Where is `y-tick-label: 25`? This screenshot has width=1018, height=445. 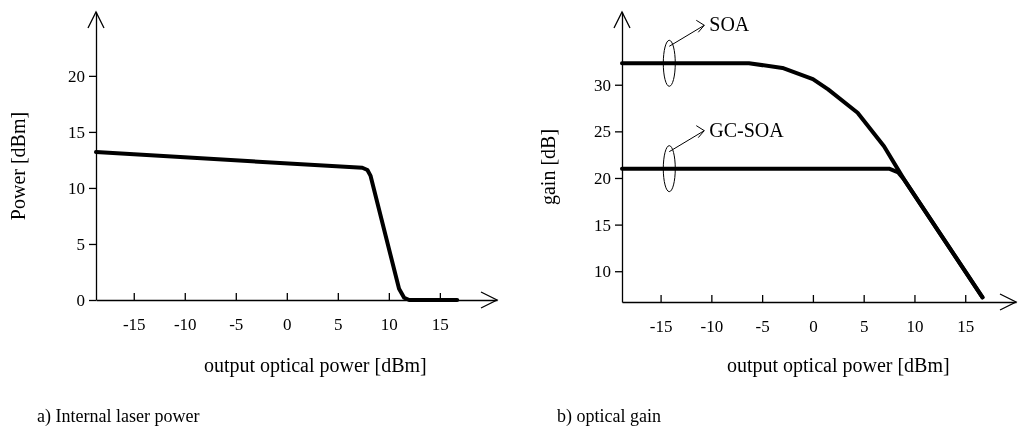
y-tick-label: 25 is located at coordinates (602, 132).